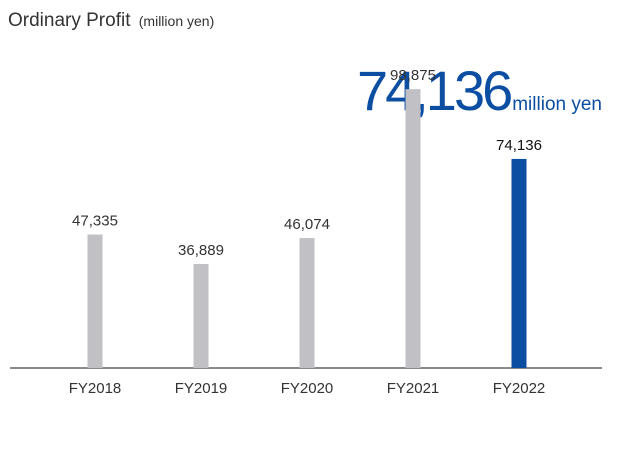 This screenshot has width=640, height=460. What do you see at coordinates (201, 388) in the screenshot?
I see `x-tick-label-fy2019: FY2019` at bounding box center [201, 388].